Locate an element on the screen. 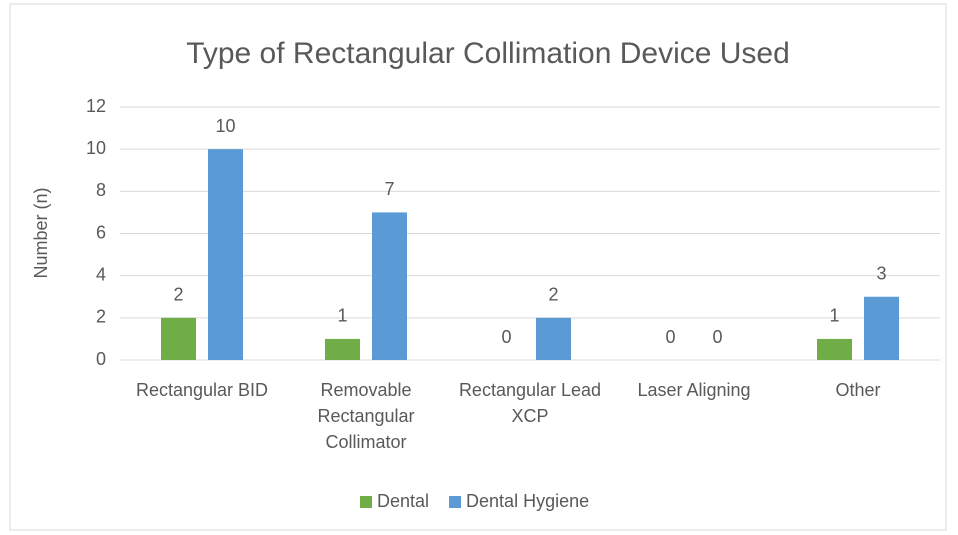 This screenshot has height=535, width=958. x-tick-label: Rectangular Lead XCP is located at coordinates (530, 403).